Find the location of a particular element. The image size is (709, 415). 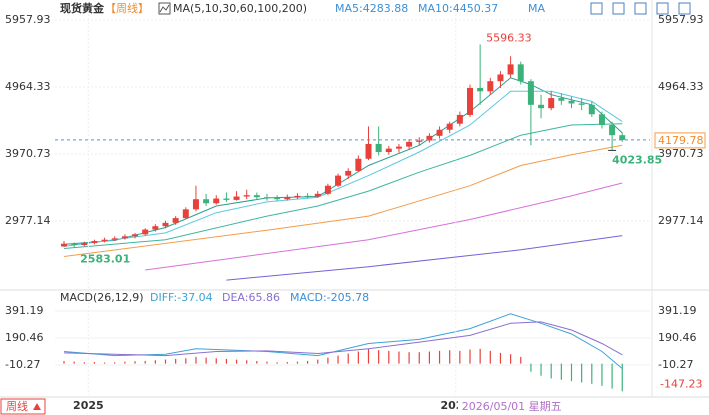

dea-legend: DEA:65.86 is located at coordinates (251, 297).